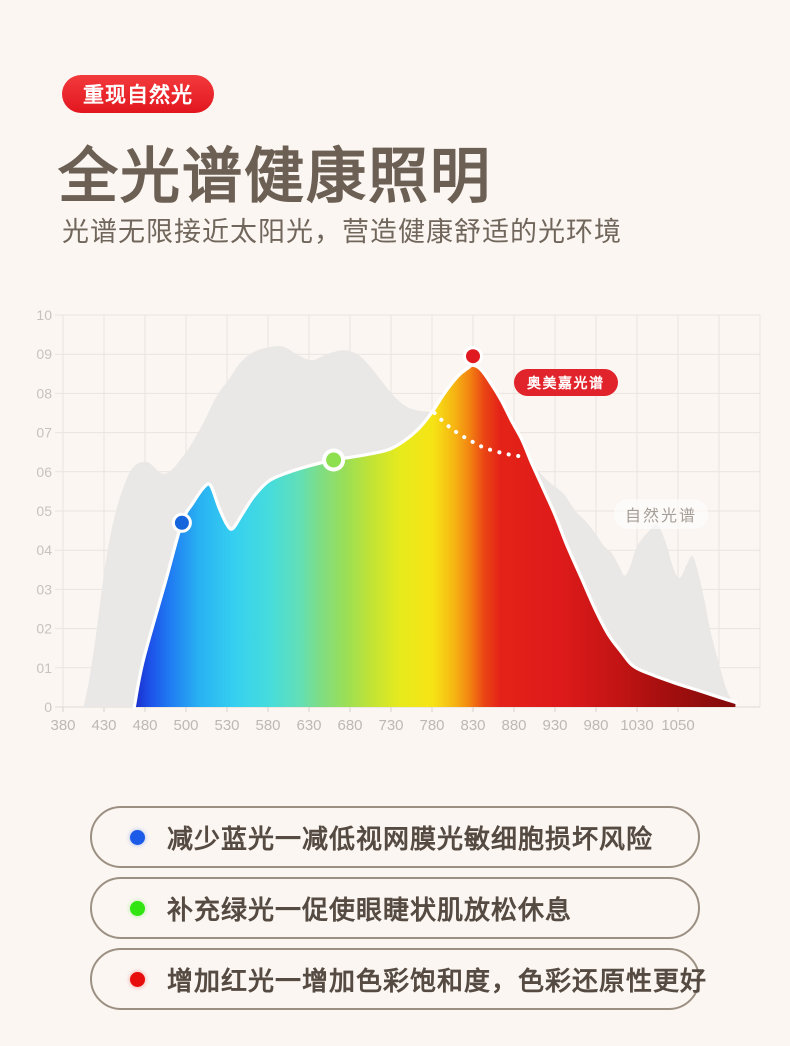 This screenshot has width=790, height=1046. Describe the element at coordinates (62, 725) in the screenshot. I see `svg-text: 380` at that location.